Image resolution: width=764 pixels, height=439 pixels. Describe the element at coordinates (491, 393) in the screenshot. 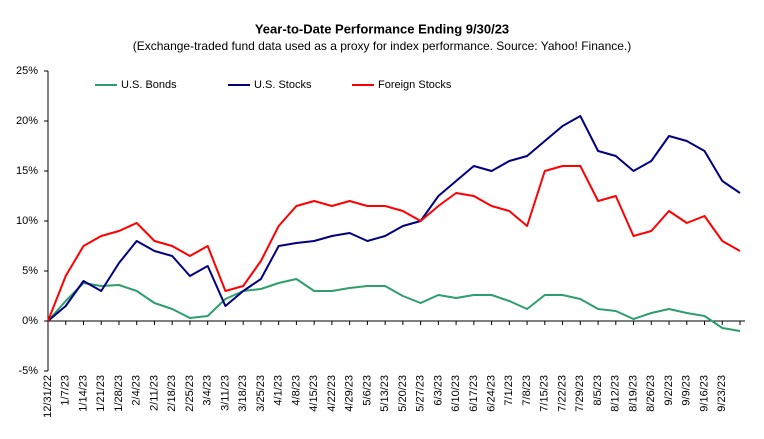

I see `x-tick-label: 6/24/23` at that location.